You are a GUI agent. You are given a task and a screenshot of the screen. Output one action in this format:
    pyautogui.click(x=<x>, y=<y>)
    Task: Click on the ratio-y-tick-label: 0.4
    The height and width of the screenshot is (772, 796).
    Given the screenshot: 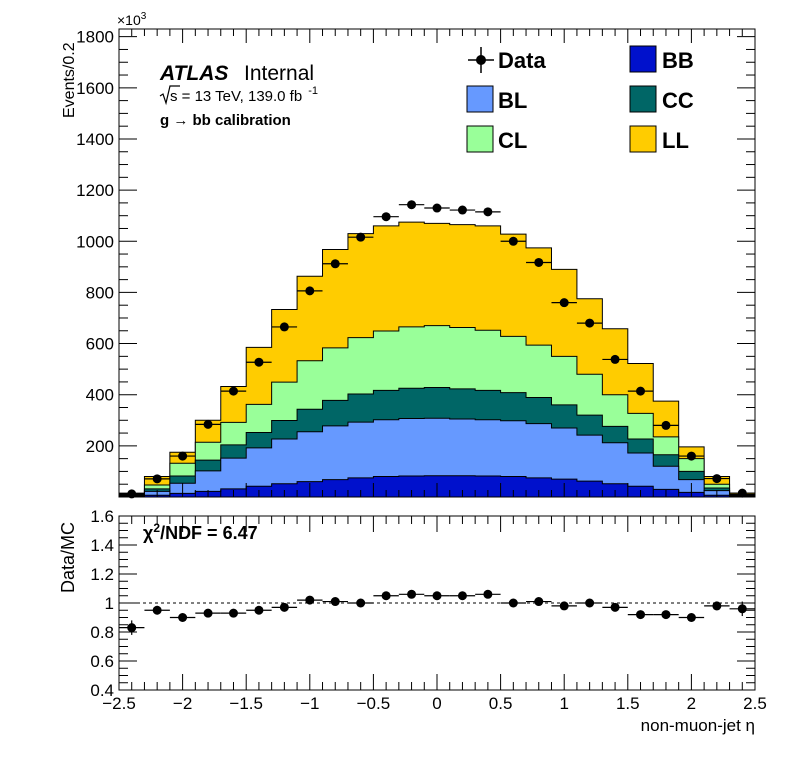 What is the action you would take?
    pyautogui.click(x=102, y=690)
    